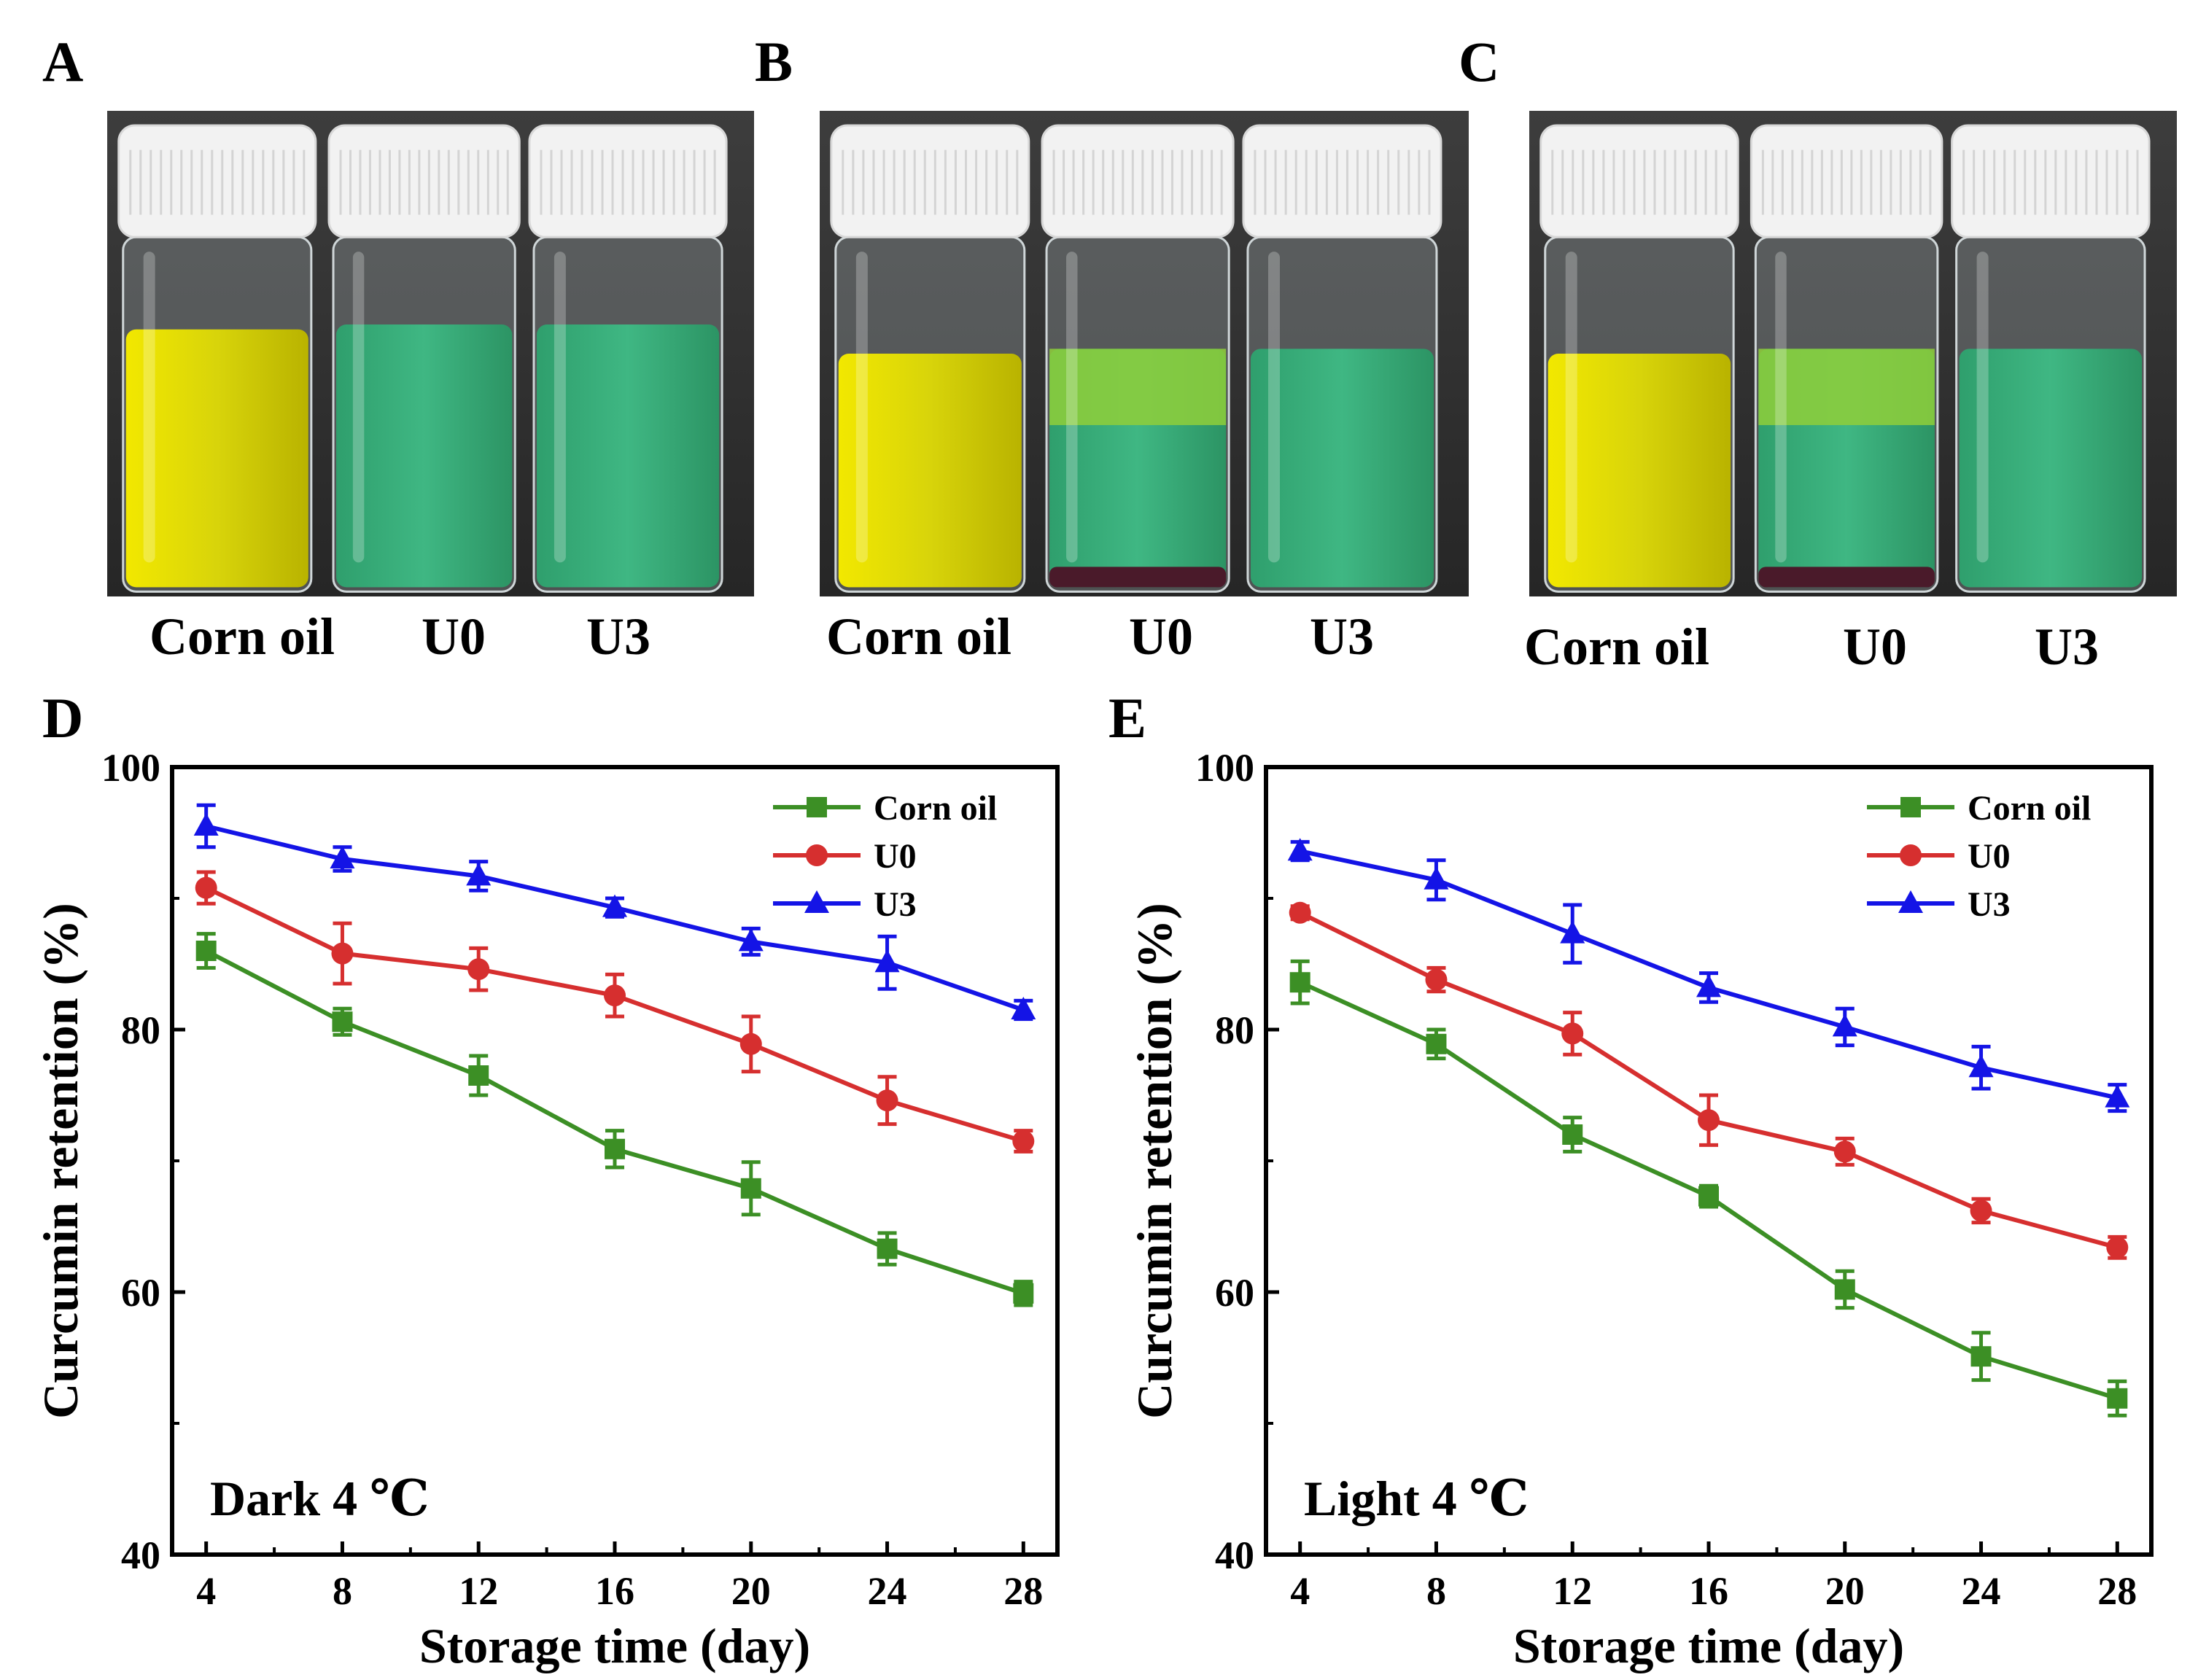 Image resolution: width=2198 pixels, height=1680 pixels. I want to click on panel-letter-c: C, so click(1479, 61).